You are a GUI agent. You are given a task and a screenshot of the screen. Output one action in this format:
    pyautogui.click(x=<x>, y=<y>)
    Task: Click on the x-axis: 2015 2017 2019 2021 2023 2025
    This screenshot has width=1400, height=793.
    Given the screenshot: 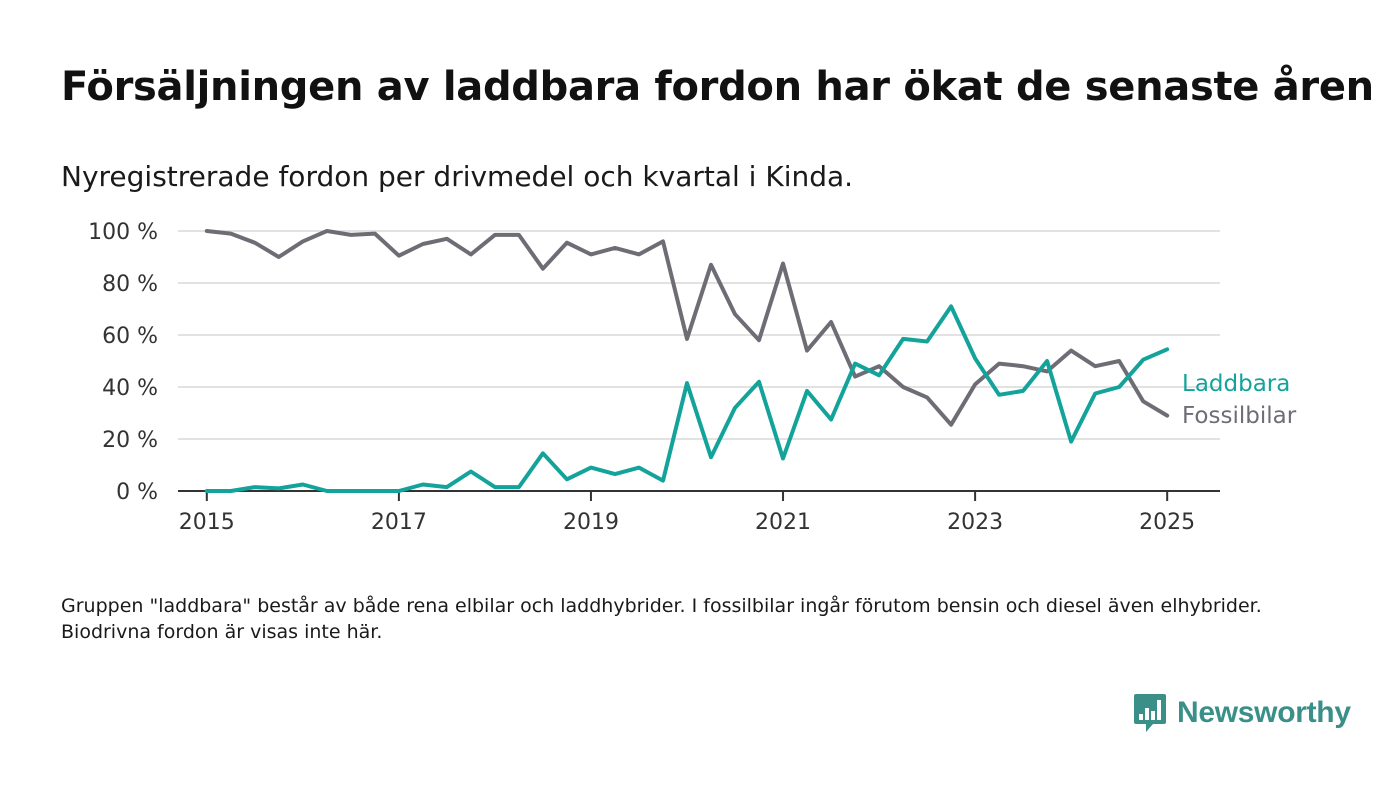 What is the action you would take?
    pyautogui.click(x=699, y=512)
    